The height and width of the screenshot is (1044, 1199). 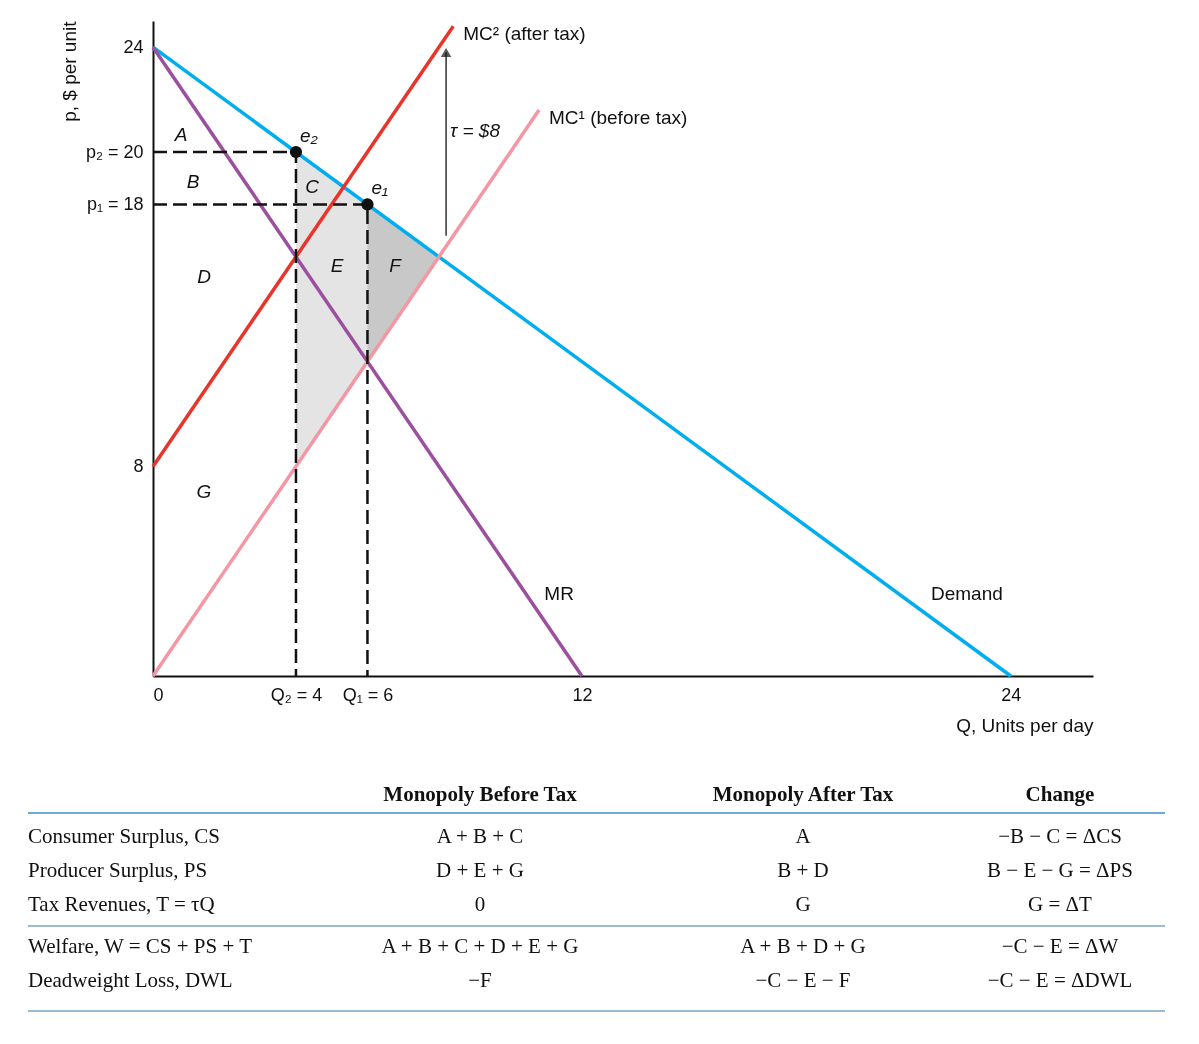 I want to click on text: −B − C = ΔCS, so click(x=1060, y=836).